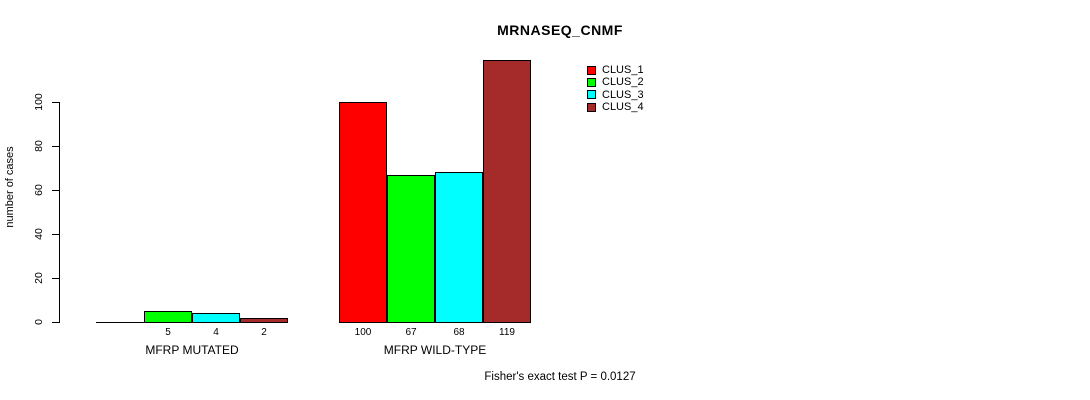 Image resolution: width=1090 pixels, height=400 pixels. Describe the element at coordinates (363, 332) in the screenshot. I see `bar-value-label: 100` at that location.